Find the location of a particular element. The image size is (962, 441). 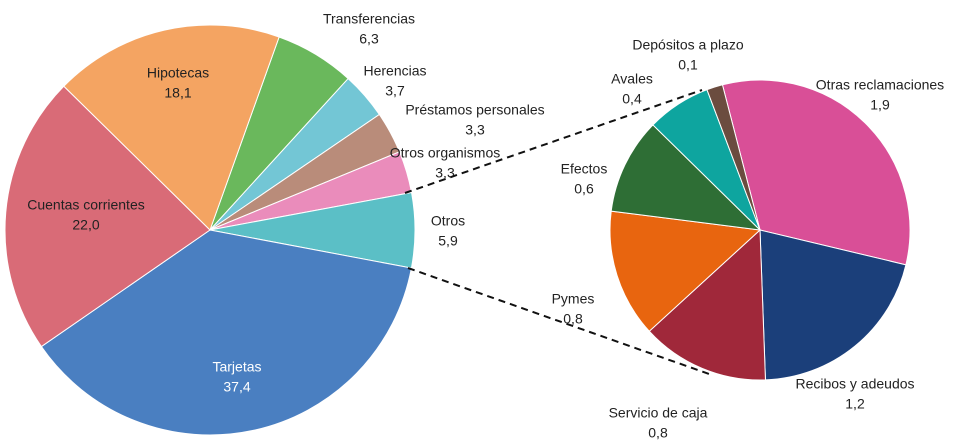

slice-label: Tarjetas is located at coordinates (236, 367).